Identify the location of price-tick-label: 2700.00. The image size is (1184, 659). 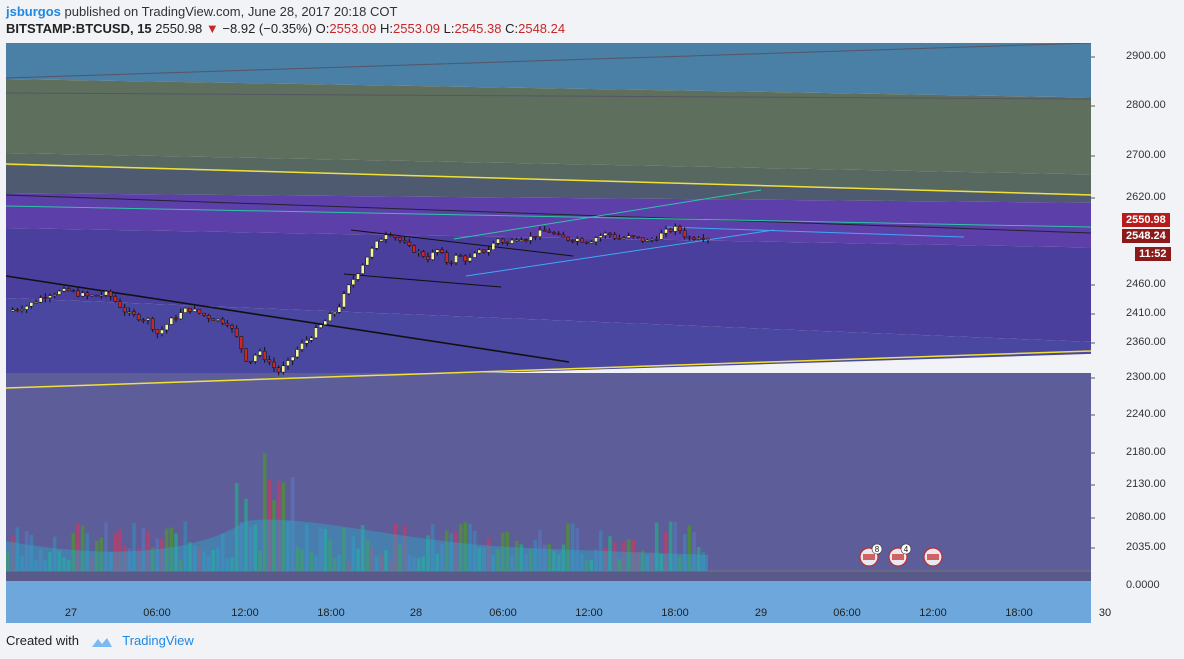
(1146, 155).